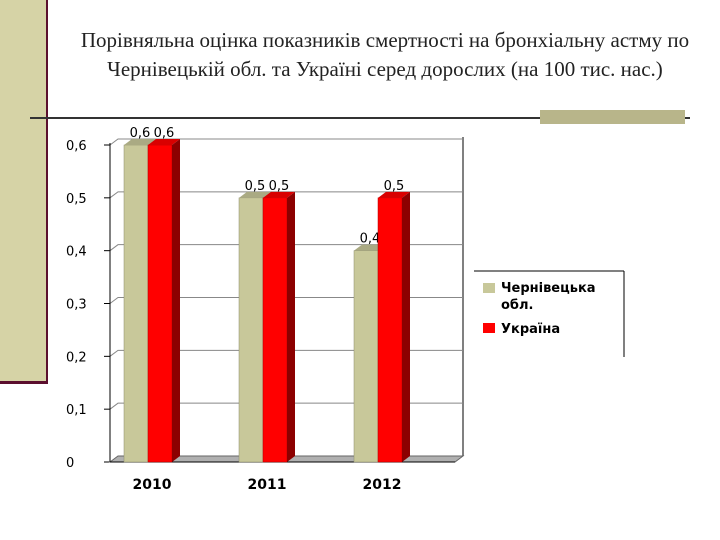 The width and height of the screenshot is (720, 540). Describe the element at coordinates (360, 118) in the screenshot. I see `title-divider` at that location.